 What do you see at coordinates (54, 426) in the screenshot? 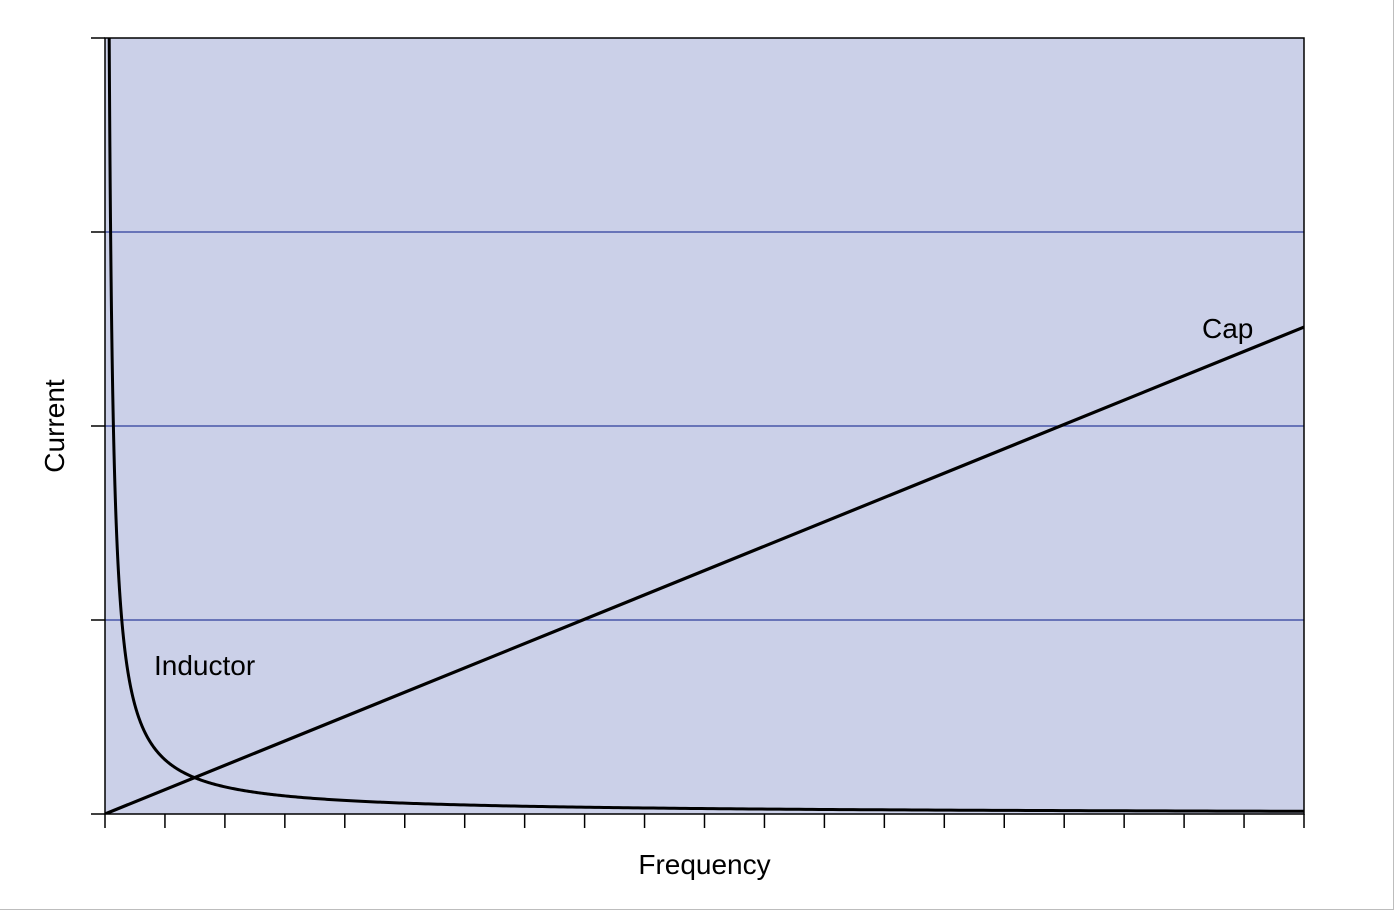
I see `y-axis-label: Current` at bounding box center [54, 426].